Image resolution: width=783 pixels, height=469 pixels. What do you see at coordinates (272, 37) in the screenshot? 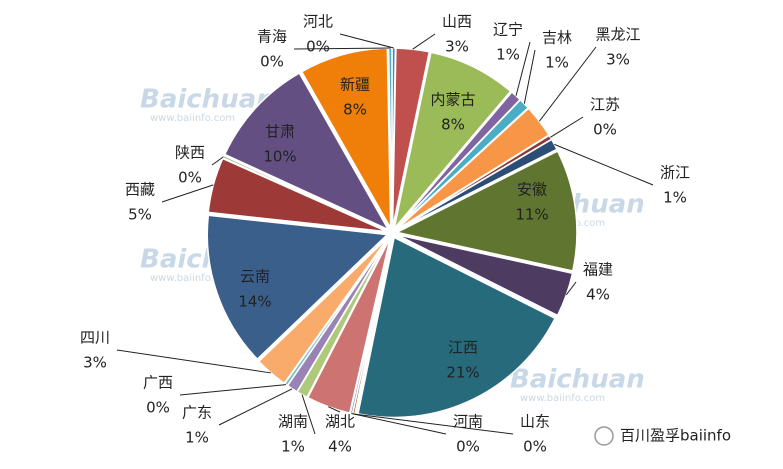
I see `slice-label: 青海` at bounding box center [272, 37].